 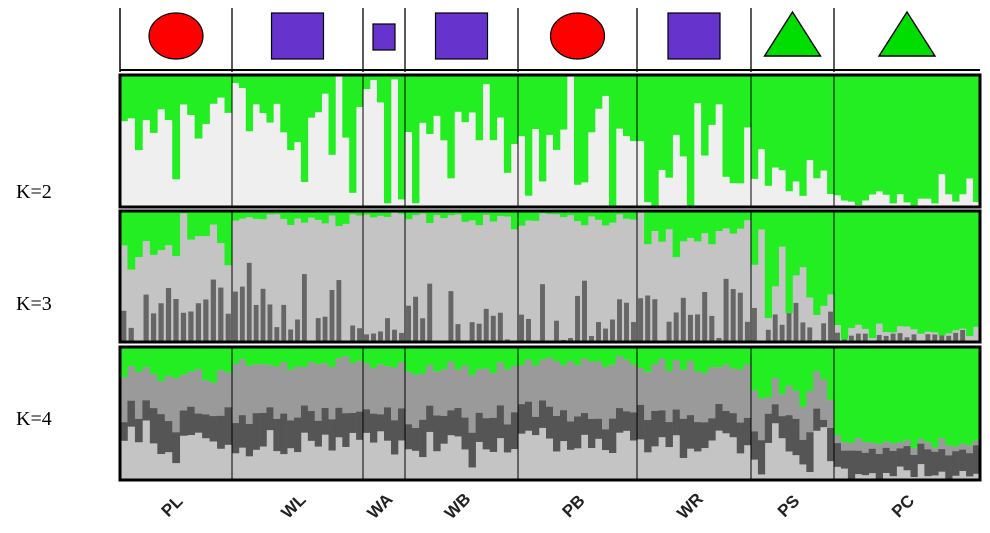 What do you see at coordinates (549, 40) in the screenshot?
I see `population-symbols` at bounding box center [549, 40].